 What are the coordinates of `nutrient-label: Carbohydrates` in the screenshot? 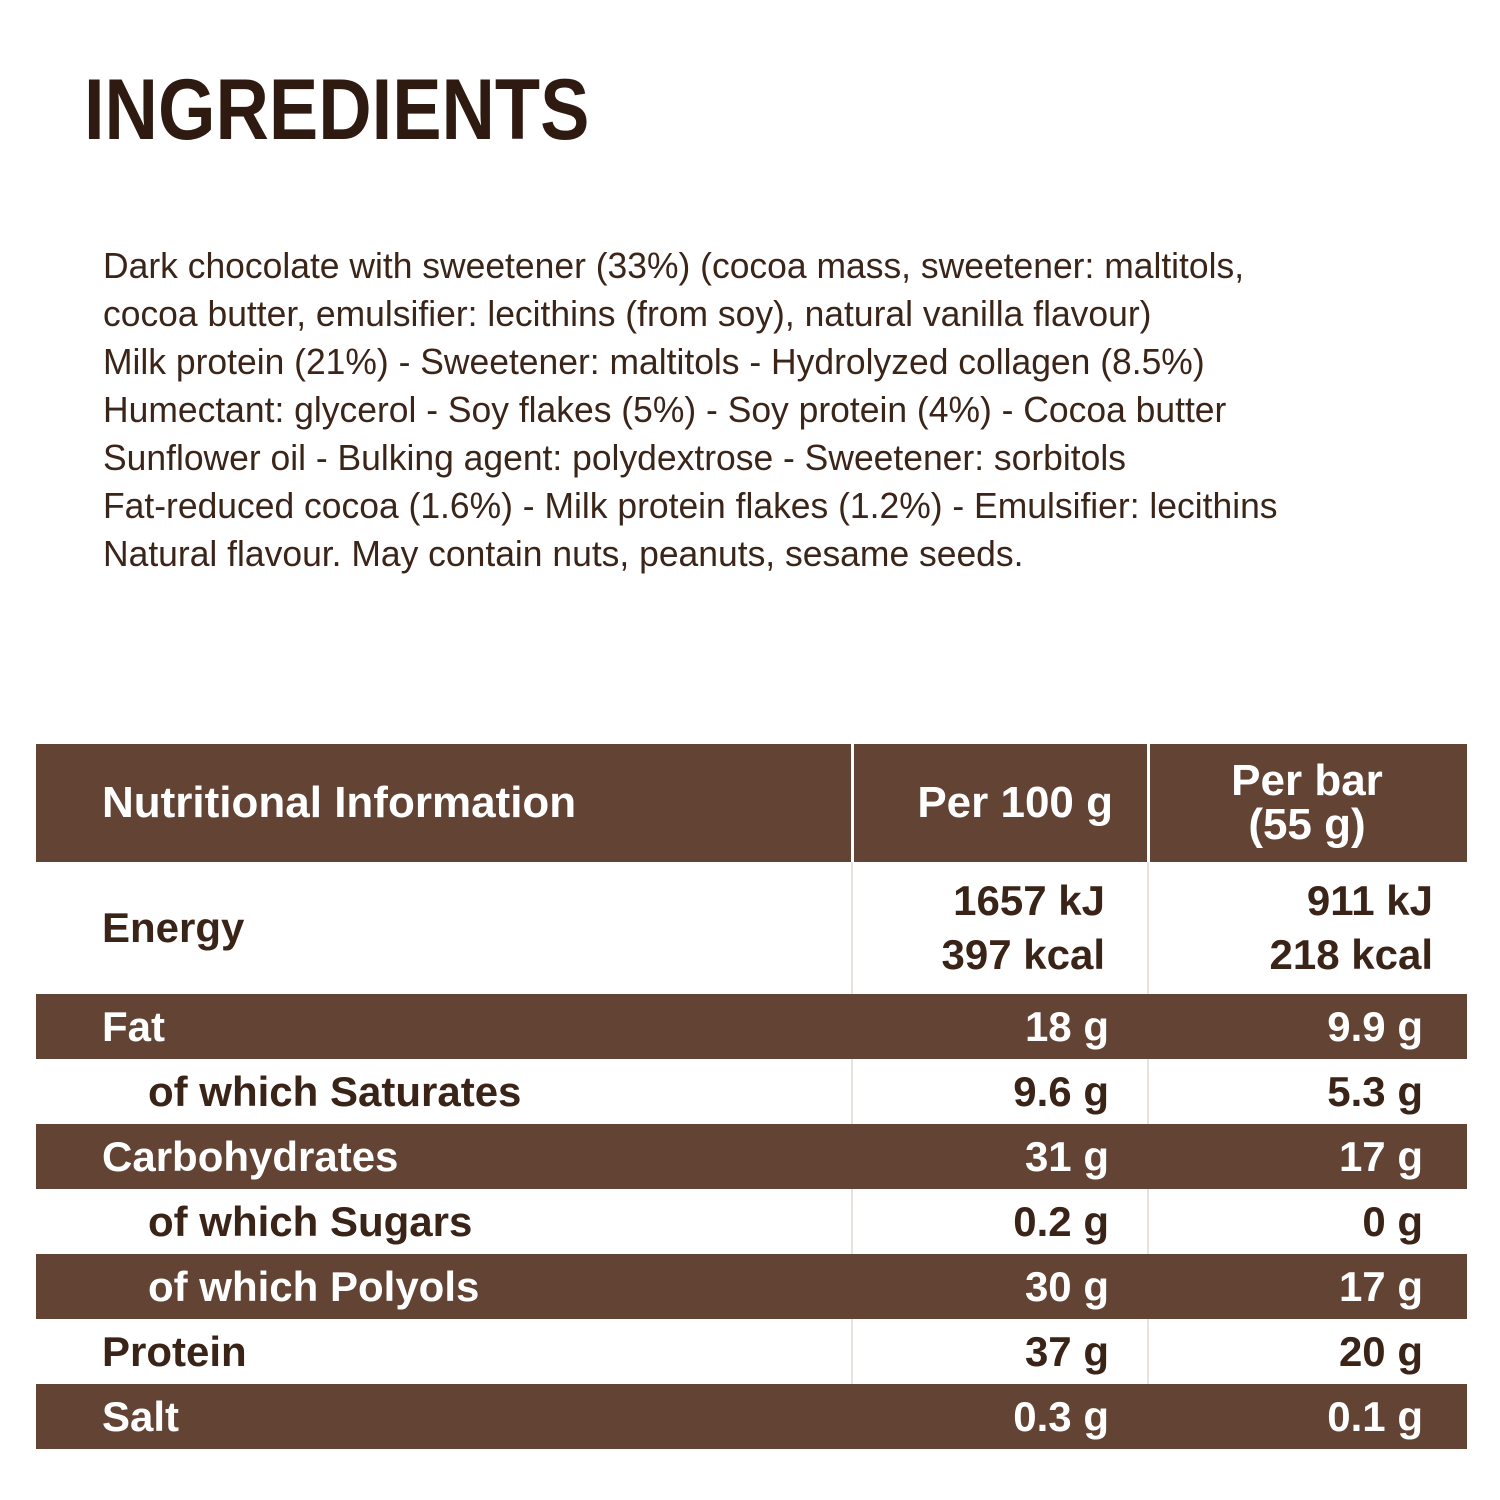 It's located at (250, 1156).